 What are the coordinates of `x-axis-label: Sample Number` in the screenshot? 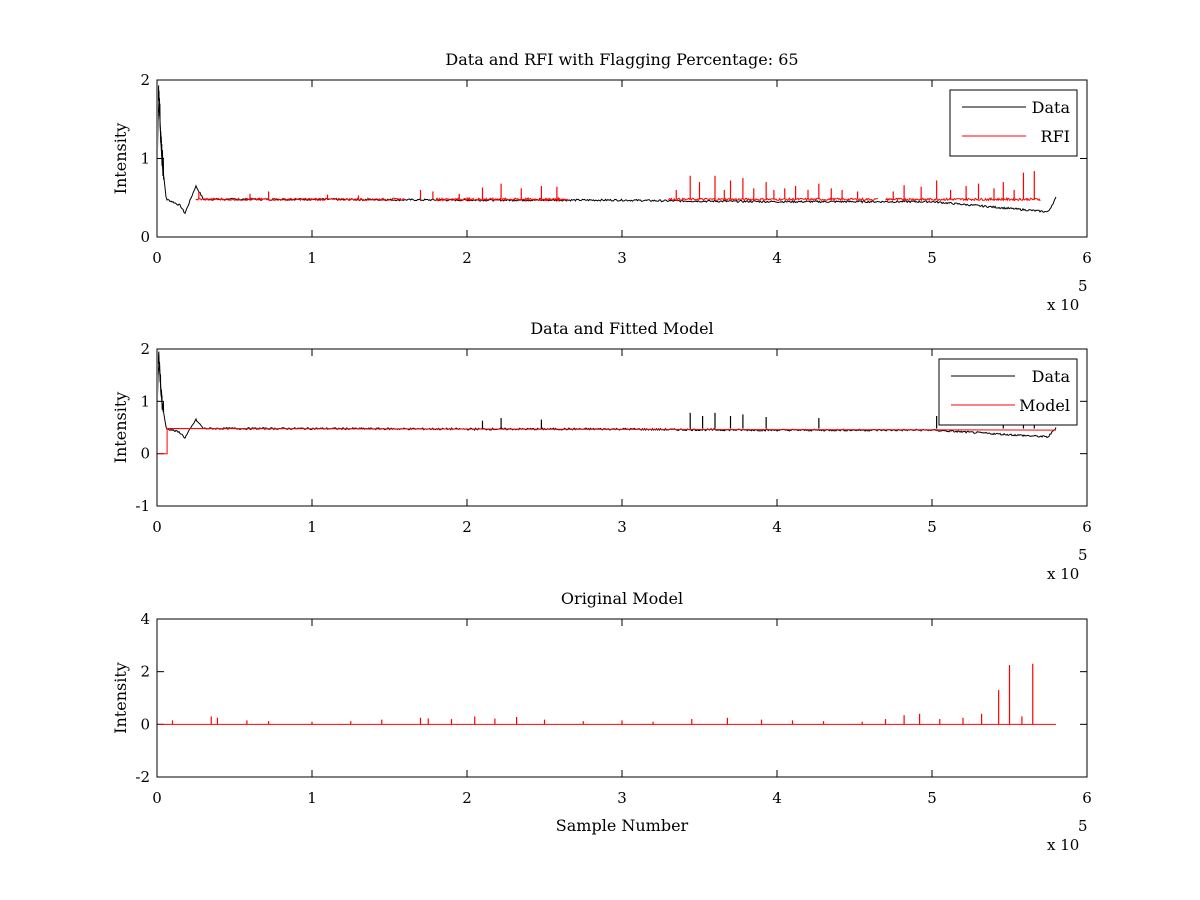 It's located at (622, 825).